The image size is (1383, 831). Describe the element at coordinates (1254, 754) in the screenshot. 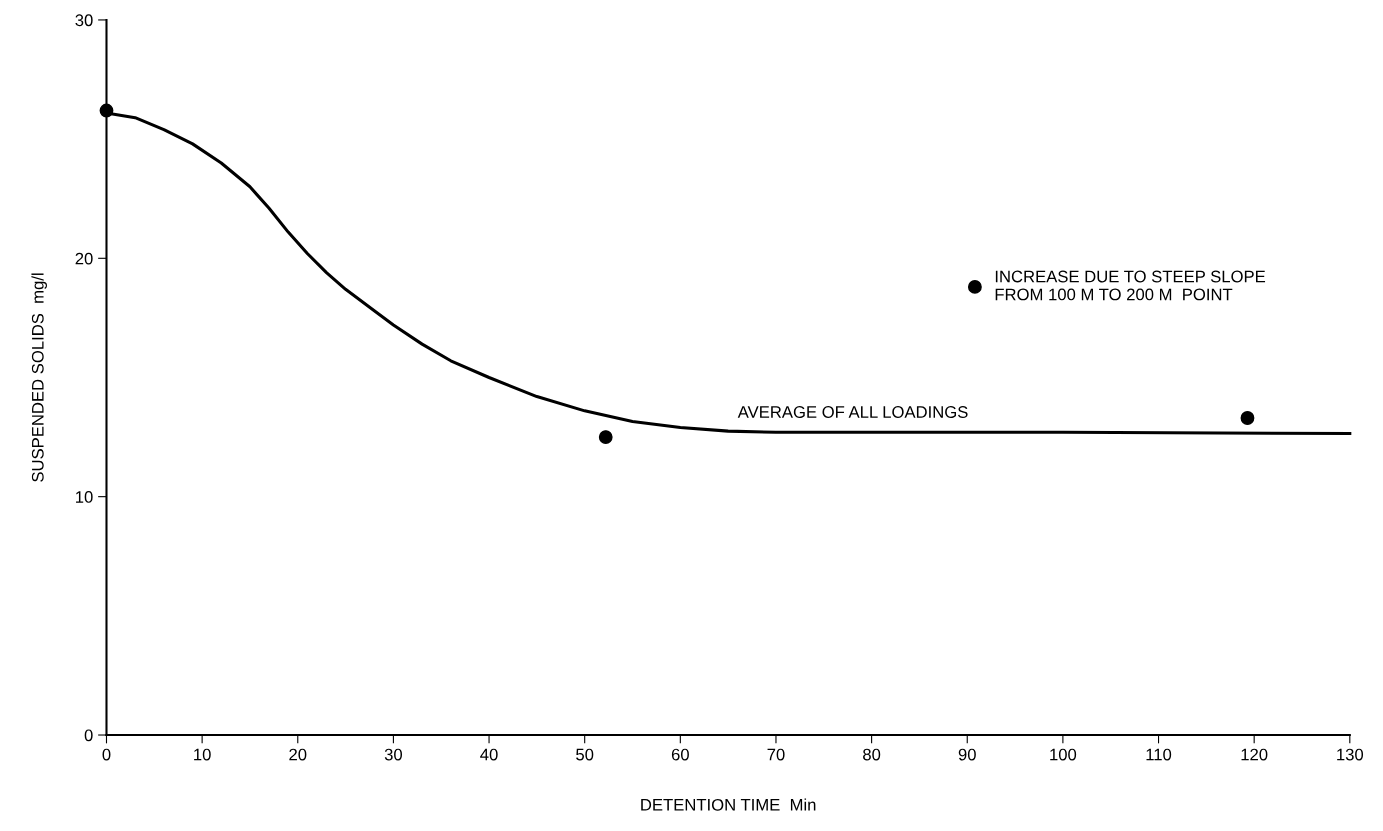

I see `x-tick-label: 120` at that location.